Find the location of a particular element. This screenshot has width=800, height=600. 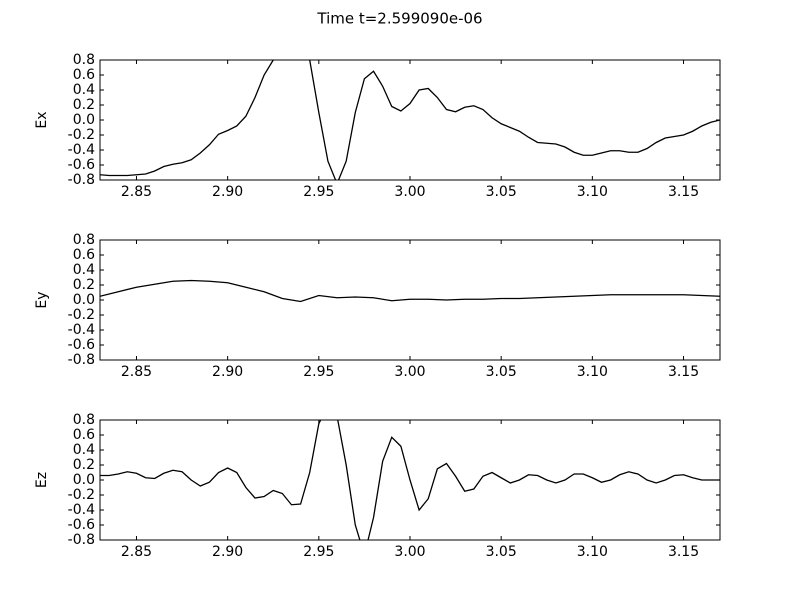

data-line is located at coordinates (410, 291).